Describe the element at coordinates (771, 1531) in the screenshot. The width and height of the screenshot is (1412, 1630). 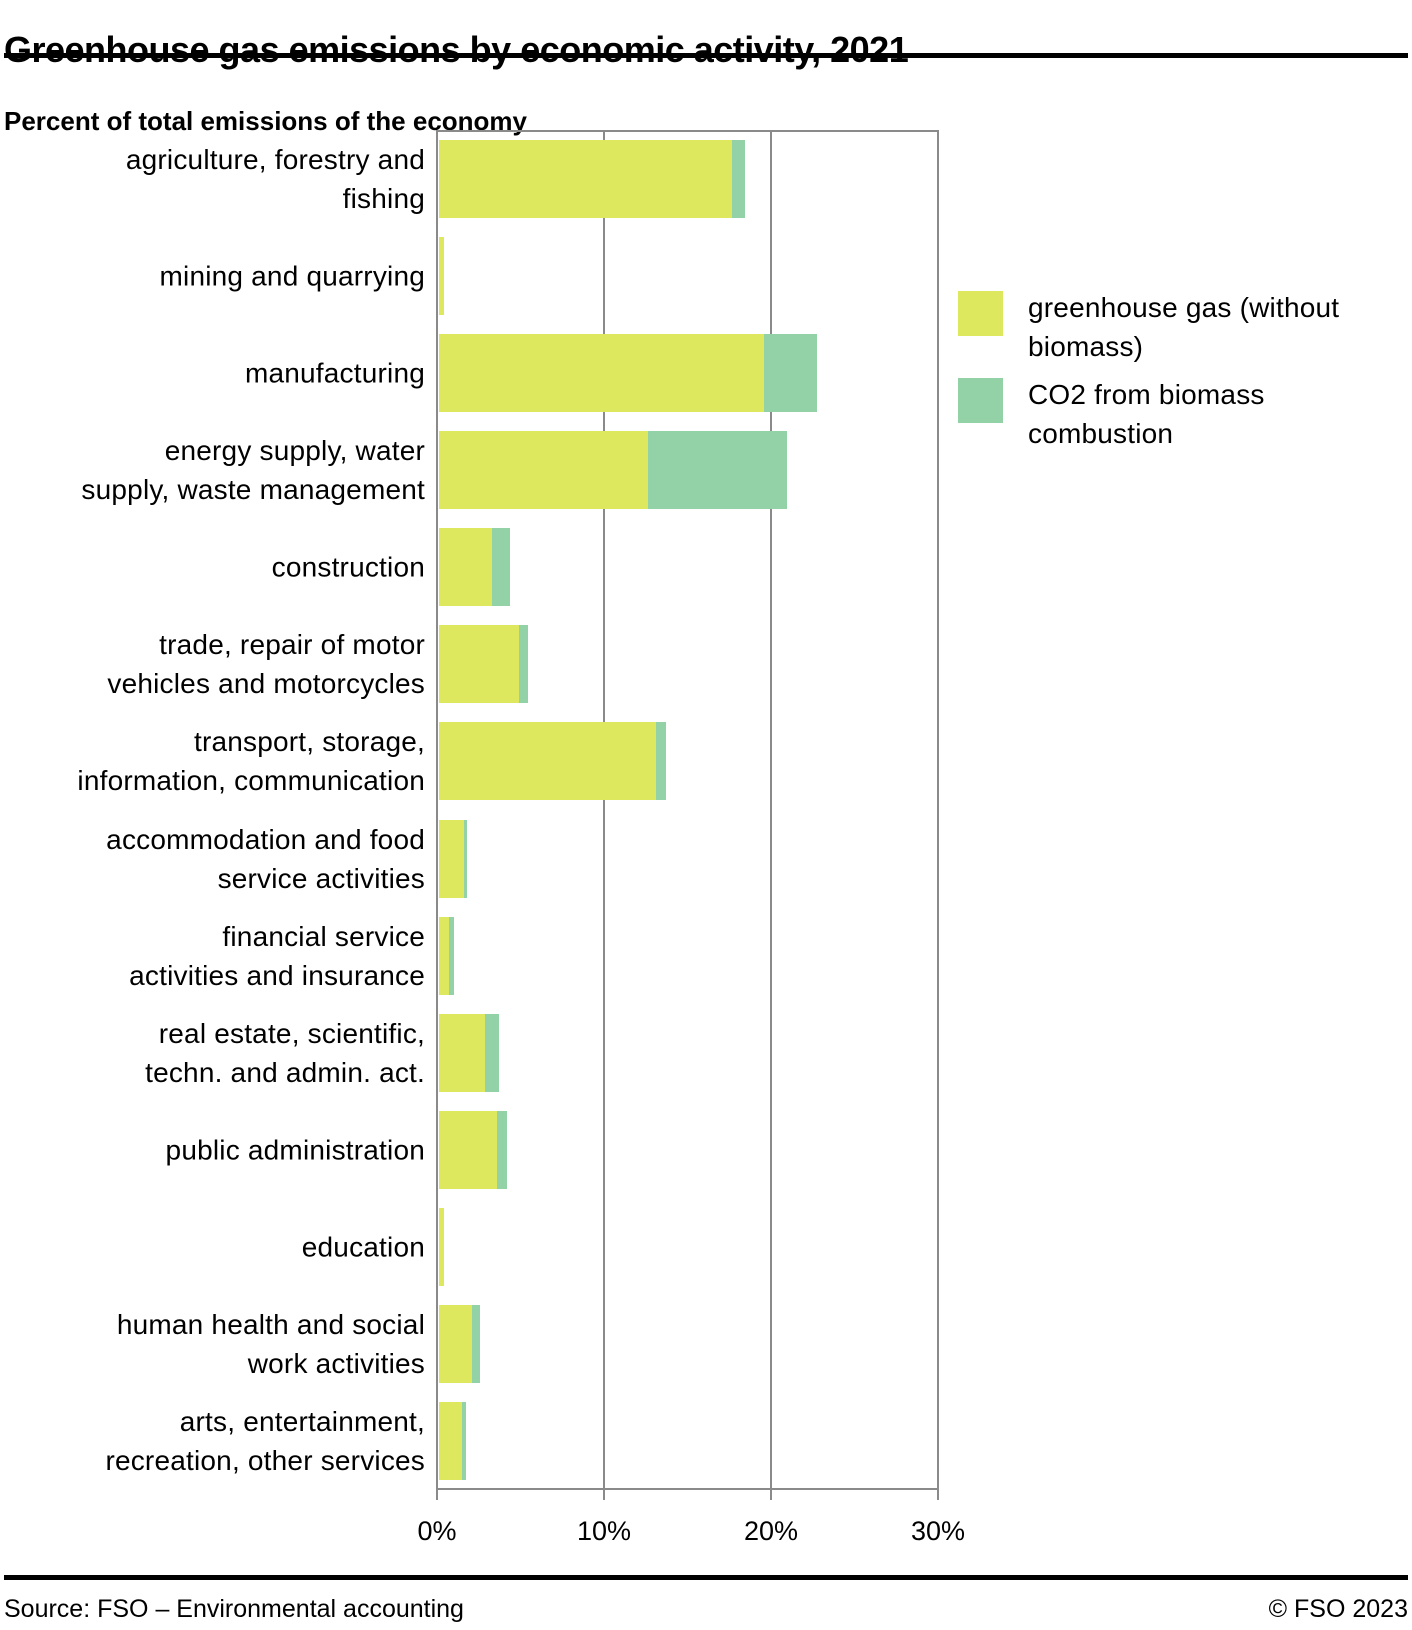
I see `axis-tick-label: 20%` at that location.